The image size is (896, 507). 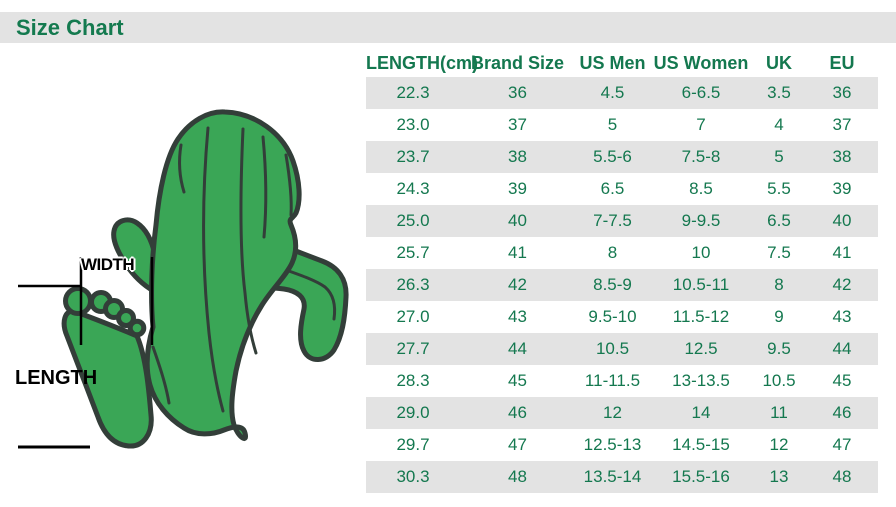 I want to click on table-header-cell: Brand Size, so click(x=517, y=63).